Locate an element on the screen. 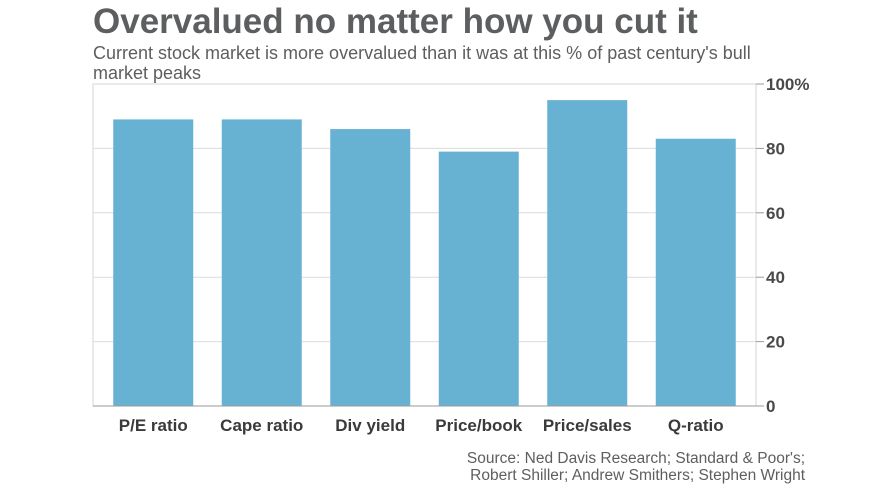 The width and height of the screenshot is (890, 501). chart-title: Overvalued no matter how you cut it is located at coordinates (395, 21).